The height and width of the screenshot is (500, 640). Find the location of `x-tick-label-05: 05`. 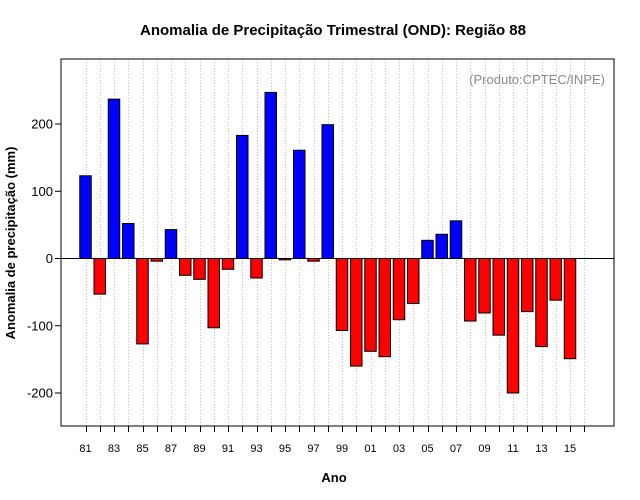

x-tick-label-05: 05 is located at coordinates (427, 449).